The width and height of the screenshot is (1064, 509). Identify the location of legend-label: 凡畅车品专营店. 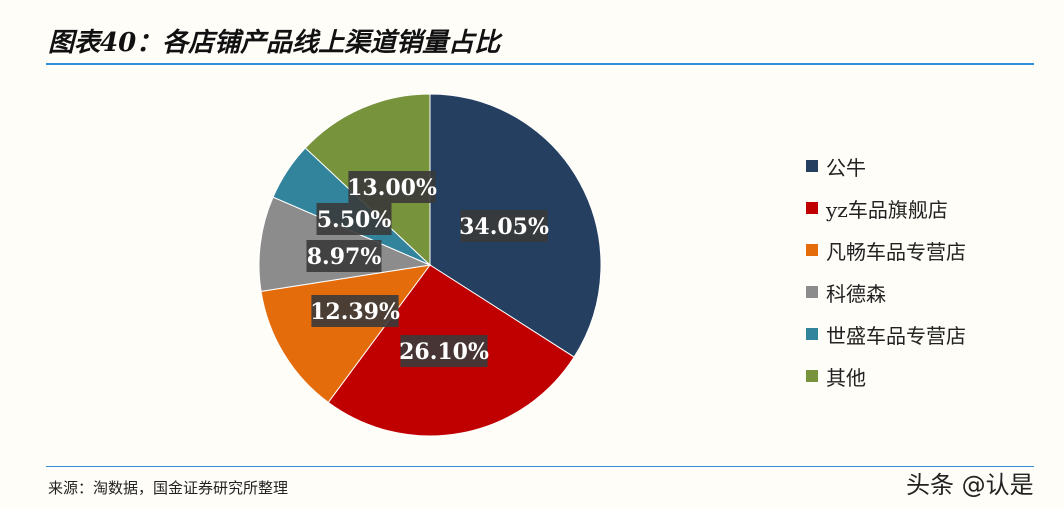
(896, 251).